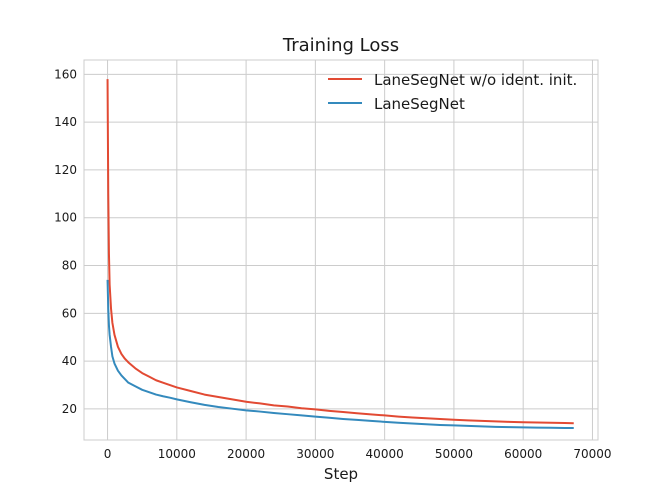  Describe the element at coordinates (315, 454) in the screenshot. I see `x-tick-label: 30000` at that location.